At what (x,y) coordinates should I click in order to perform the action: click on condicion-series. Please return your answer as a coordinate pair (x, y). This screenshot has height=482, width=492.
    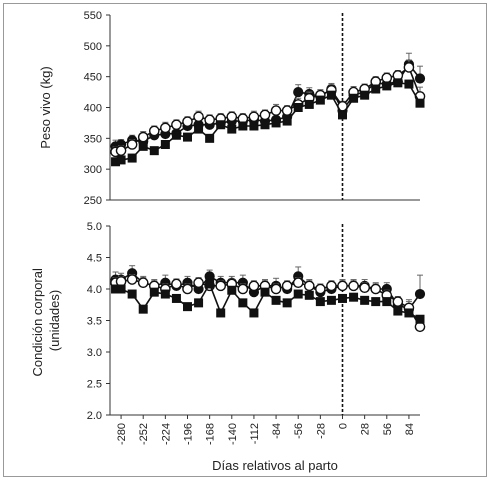
    Looking at the image, I should click on (268, 299).